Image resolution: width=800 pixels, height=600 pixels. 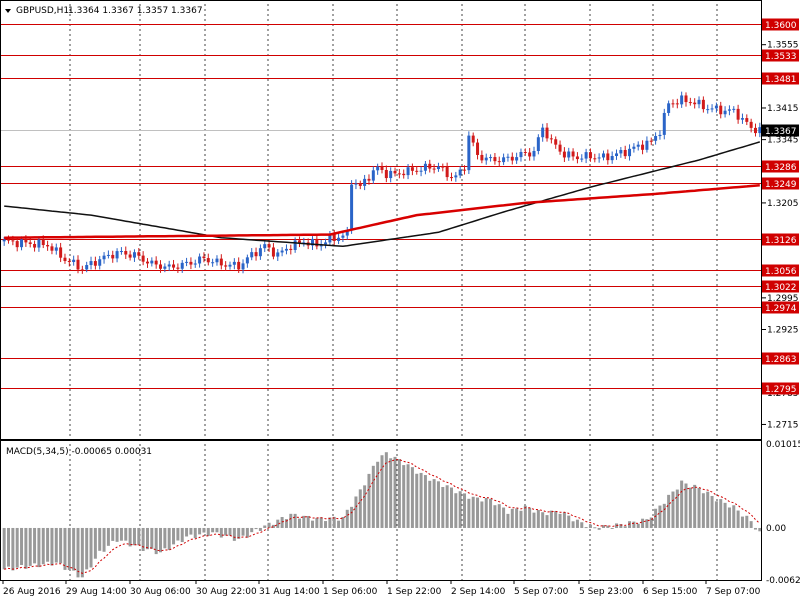 I want to click on level-tag-label: 1.2974, so click(x=781, y=309).